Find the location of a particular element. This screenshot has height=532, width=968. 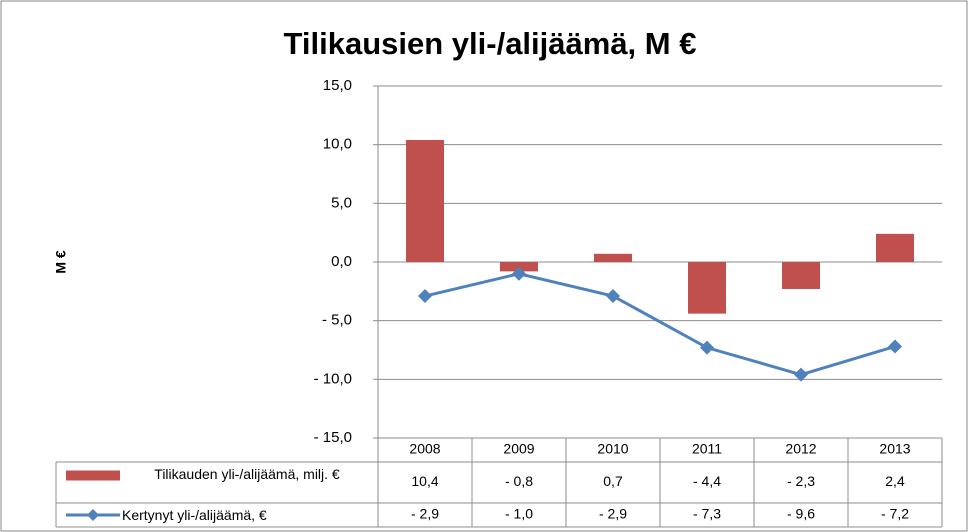

table-value: - 0,8 is located at coordinates (519, 481).